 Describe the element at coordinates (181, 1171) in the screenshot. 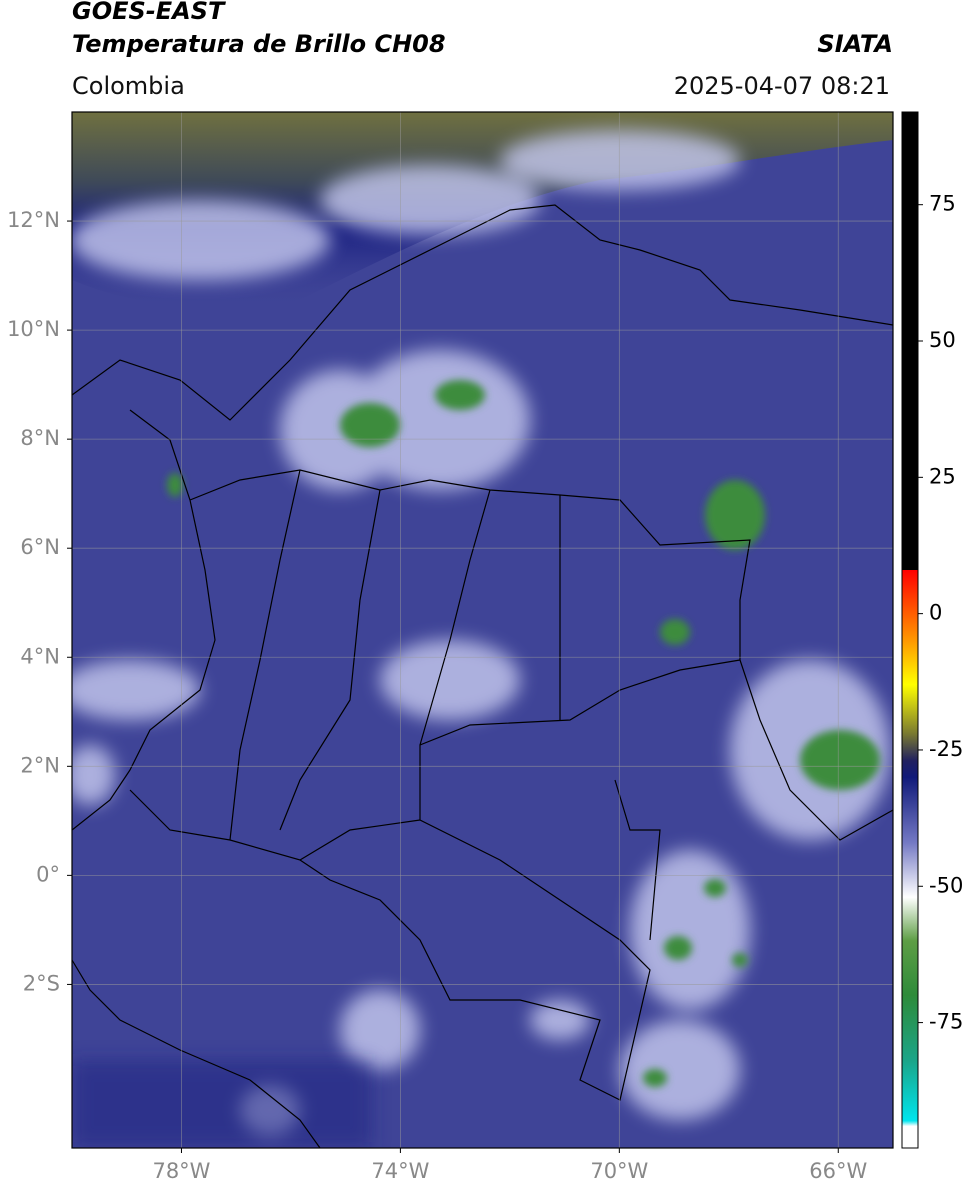

I see `lon-tick-label: 78°W` at that location.